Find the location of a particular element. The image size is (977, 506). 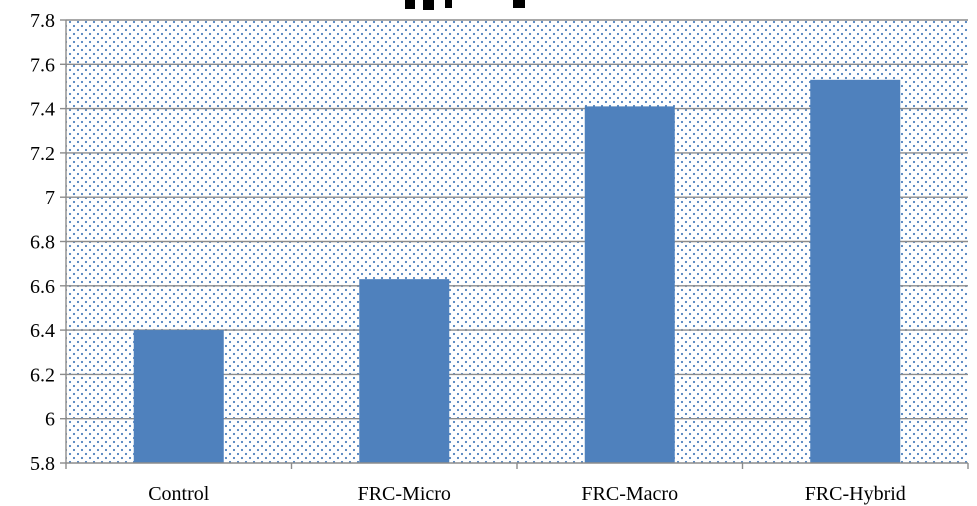

bar-frc-hybrid is located at coordinates (855, 271).